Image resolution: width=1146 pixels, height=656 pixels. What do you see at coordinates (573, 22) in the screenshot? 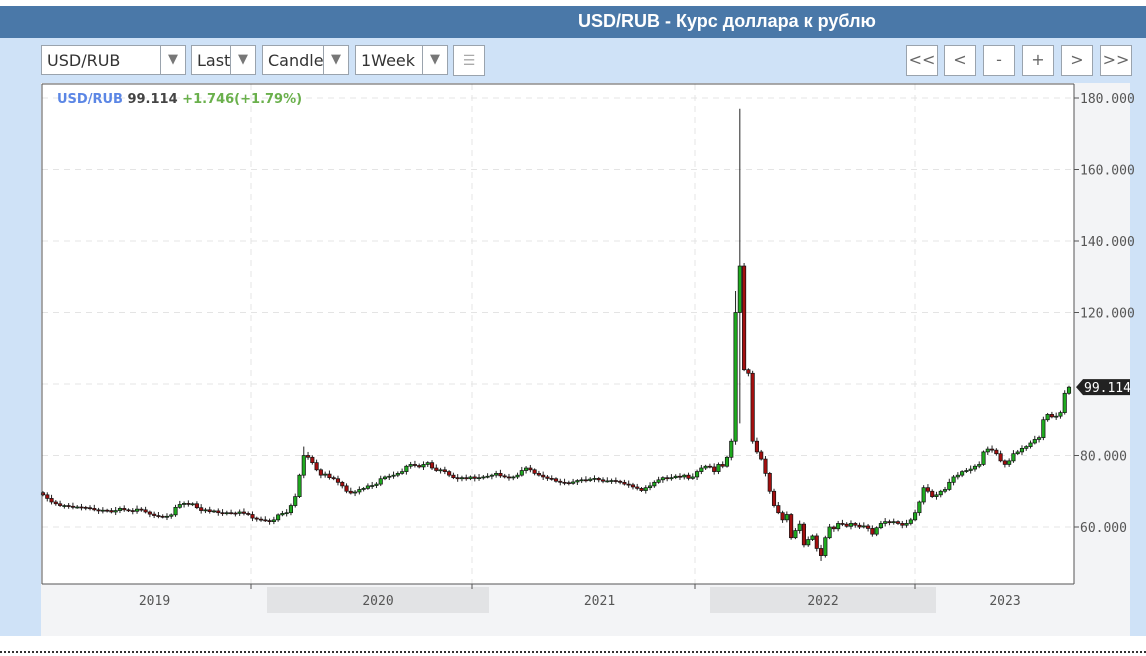
I see `title-bar: USD/RUB - Курс доллара к рублю` at bounding box center [573, 22].